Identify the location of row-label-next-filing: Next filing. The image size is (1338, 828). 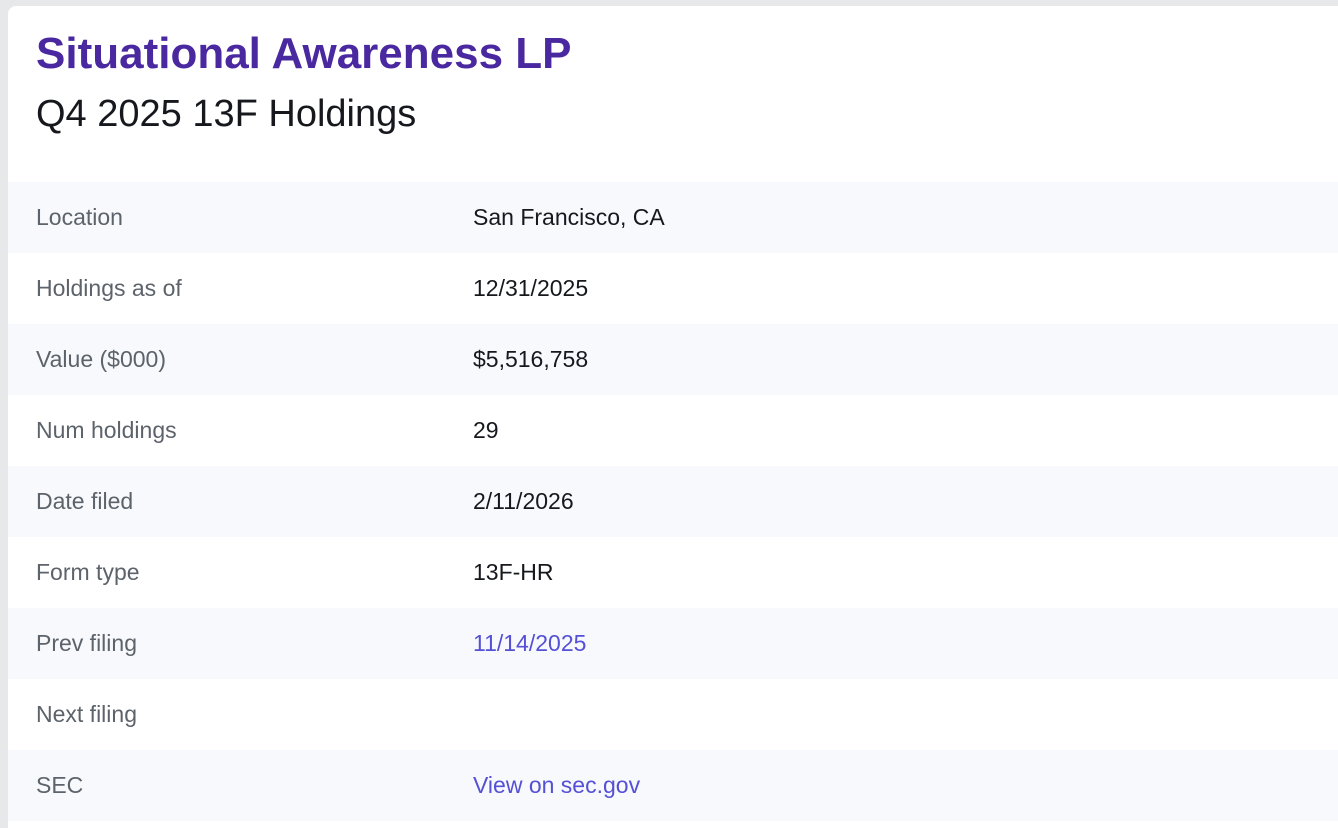
(86, 714).